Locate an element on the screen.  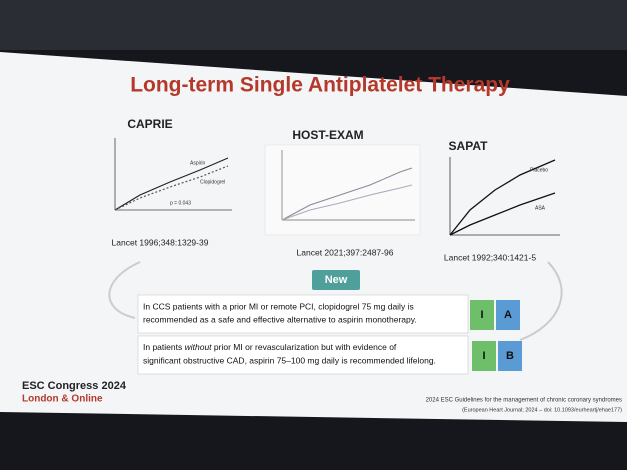
event-location: London & Online is located at coordinates (62, 399).